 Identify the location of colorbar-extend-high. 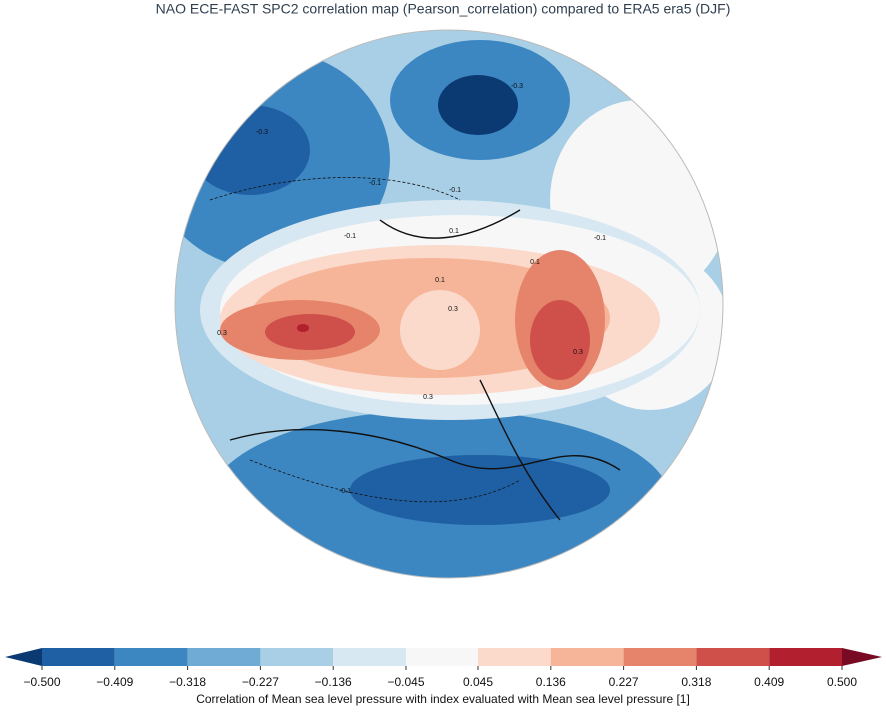
(862, 657).